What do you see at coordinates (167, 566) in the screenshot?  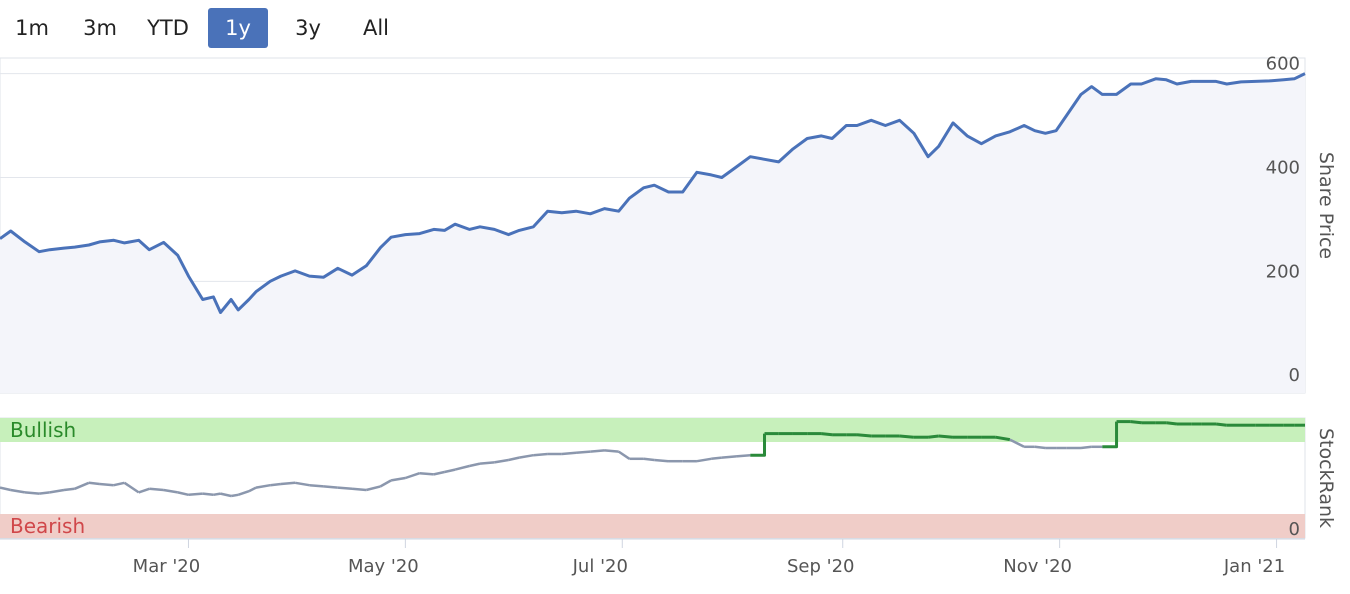 I see `x-tick-label: Mar '20` at bounding box center [167, 566].